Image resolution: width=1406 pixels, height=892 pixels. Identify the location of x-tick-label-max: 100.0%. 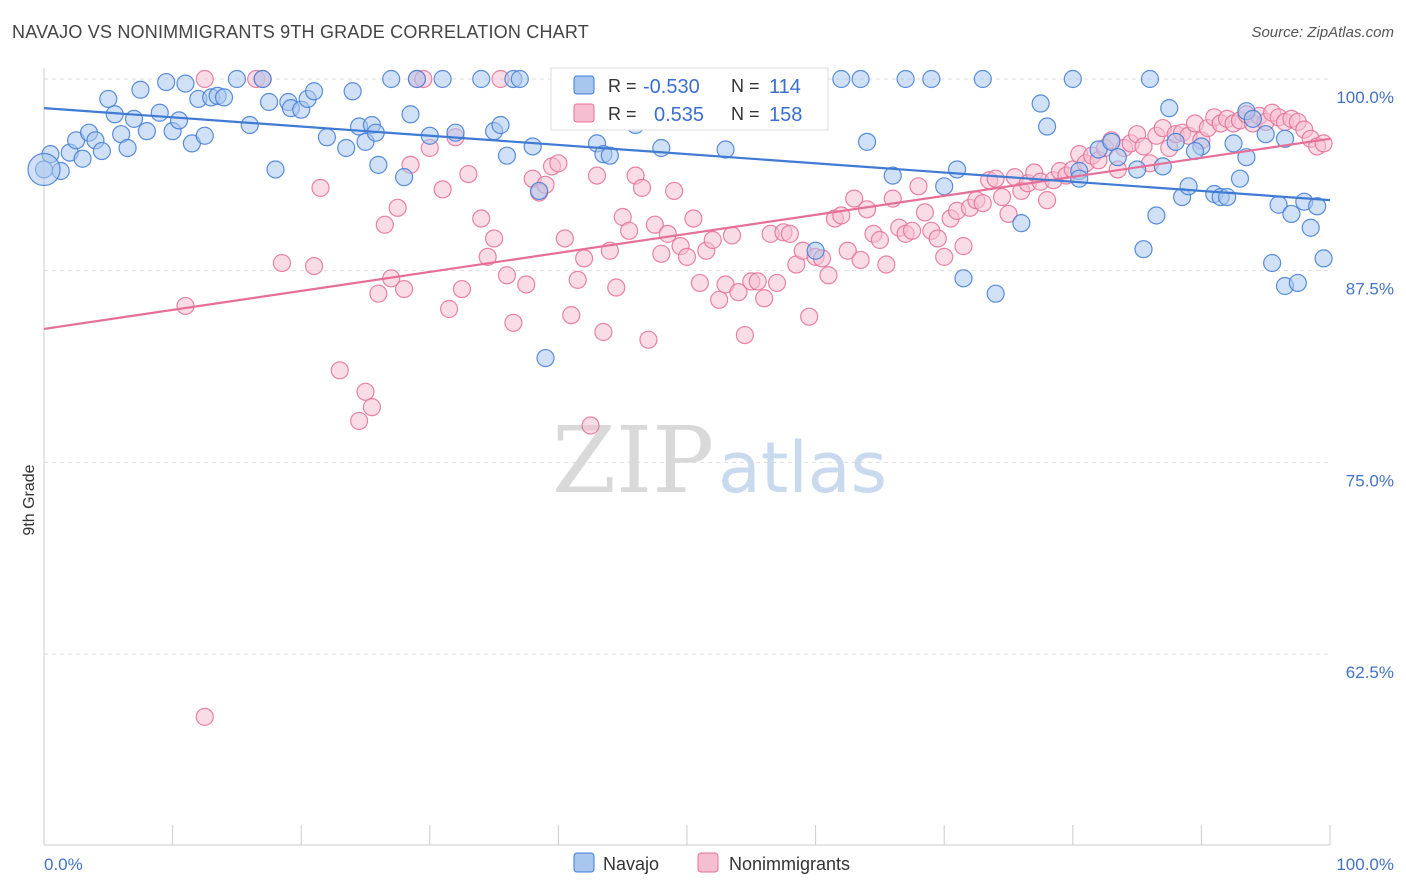
(1365, 864).